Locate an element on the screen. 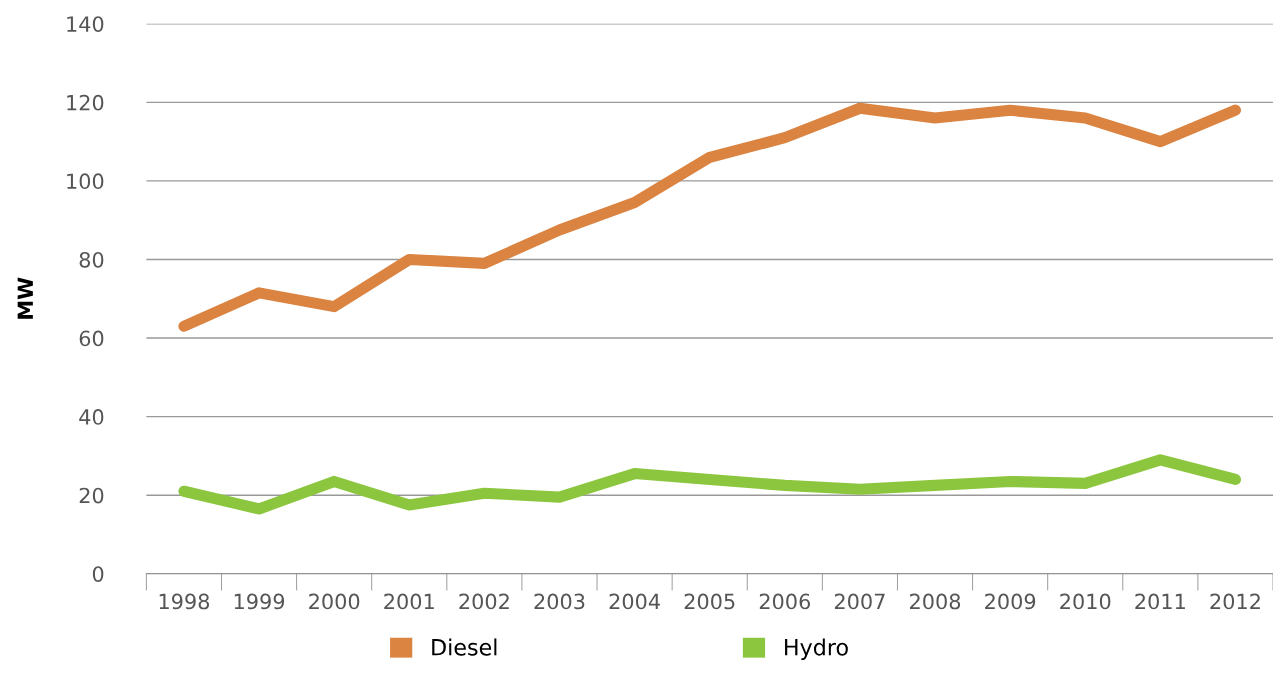  x-tick-label: 1998 is located at coordinates (184, 601).